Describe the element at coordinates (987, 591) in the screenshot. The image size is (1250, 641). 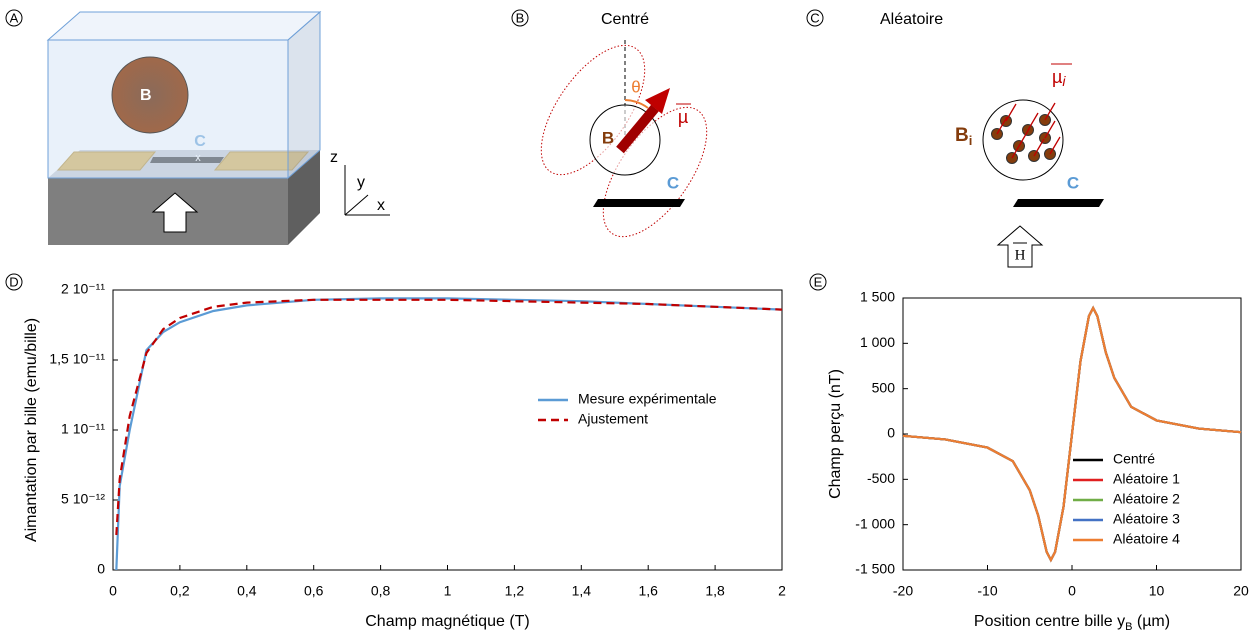
I see `x-tick-label: -10` at that location.